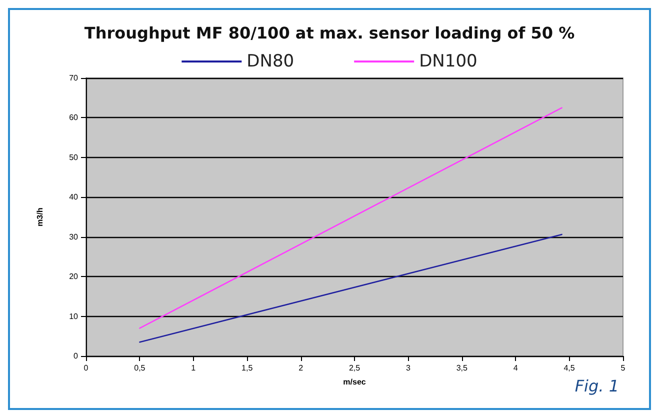 The image size is (659, 418). Describe the element at coordinates (301, 368) in the screenshot. I see `x-tick-label: 2` at that location.